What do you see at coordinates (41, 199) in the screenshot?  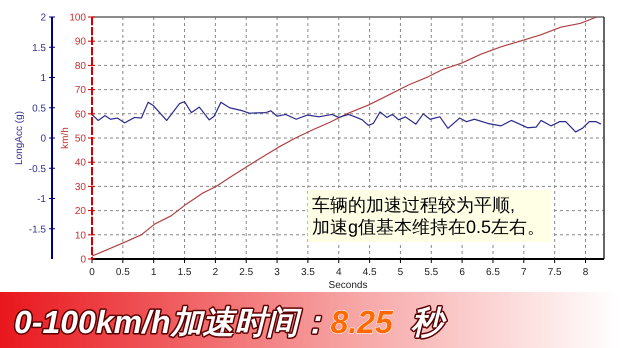 I see `y2-tick-label: -1` at bounding box center [41, 199].